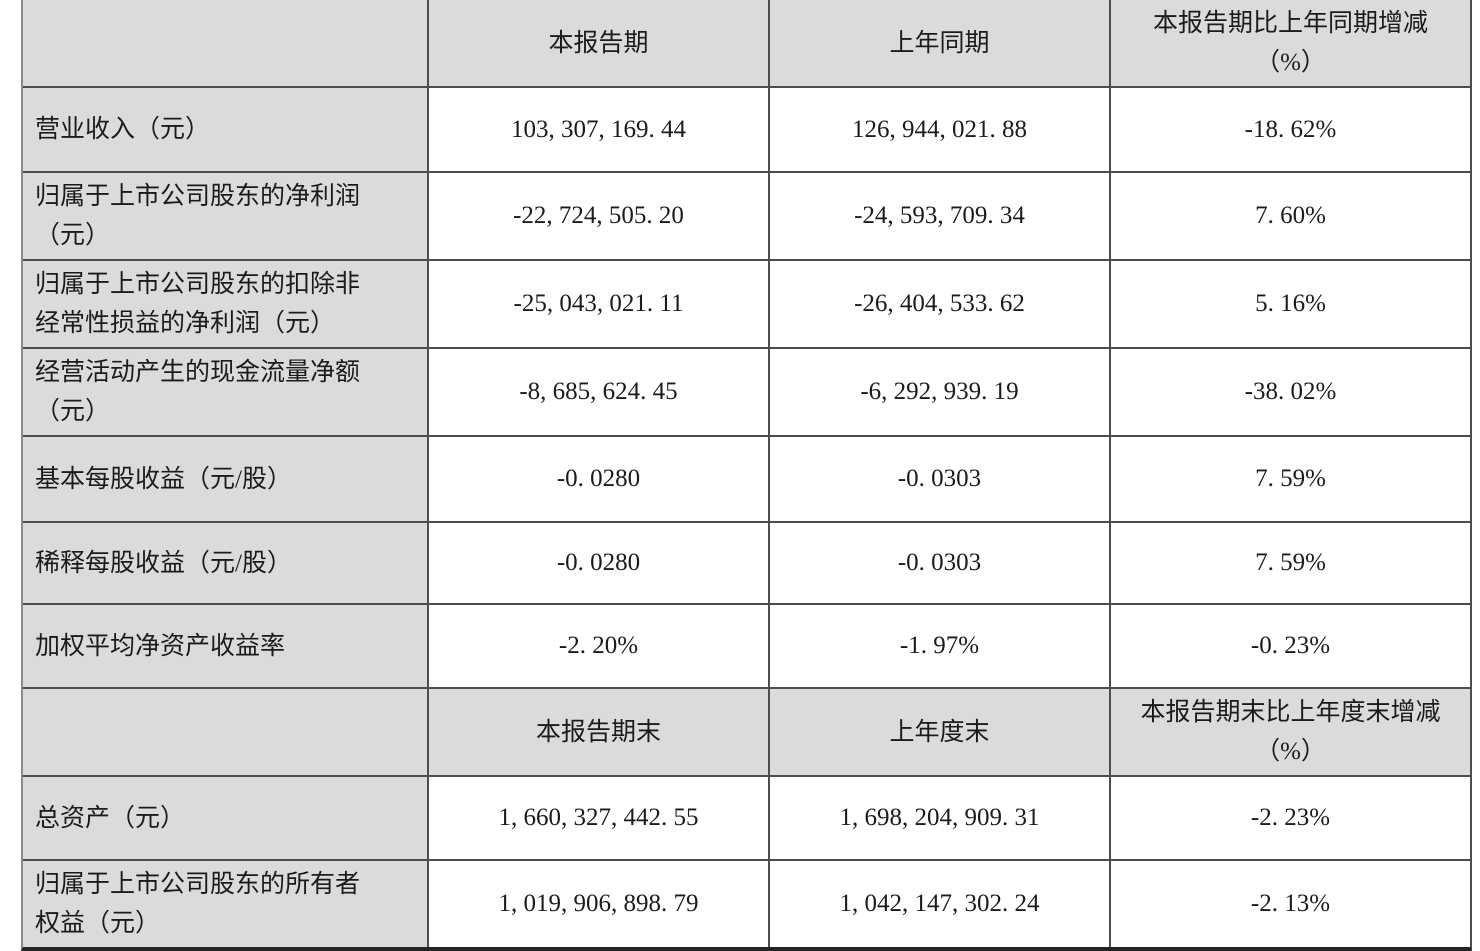  I want to click on value-current: -2. 20%, so click(598, 646).